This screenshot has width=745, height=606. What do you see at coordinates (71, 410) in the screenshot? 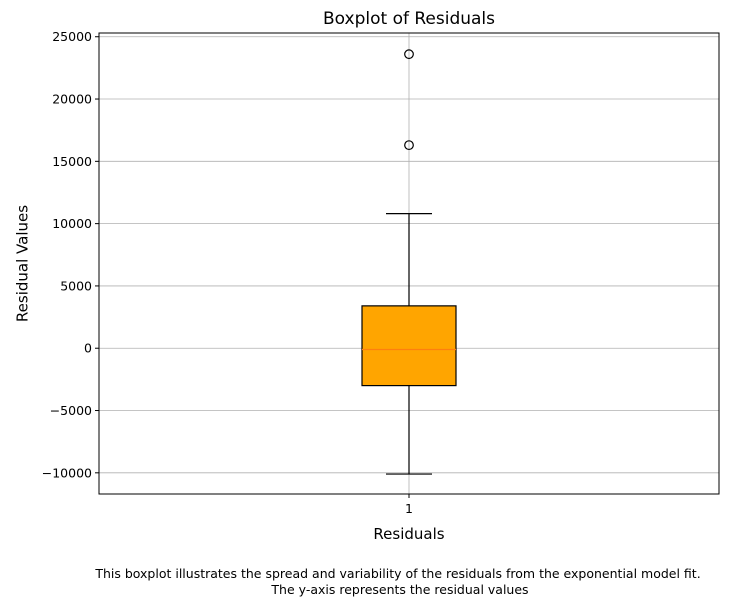
I see `y-tick-label: −5000` at bounding box center [71, 410].